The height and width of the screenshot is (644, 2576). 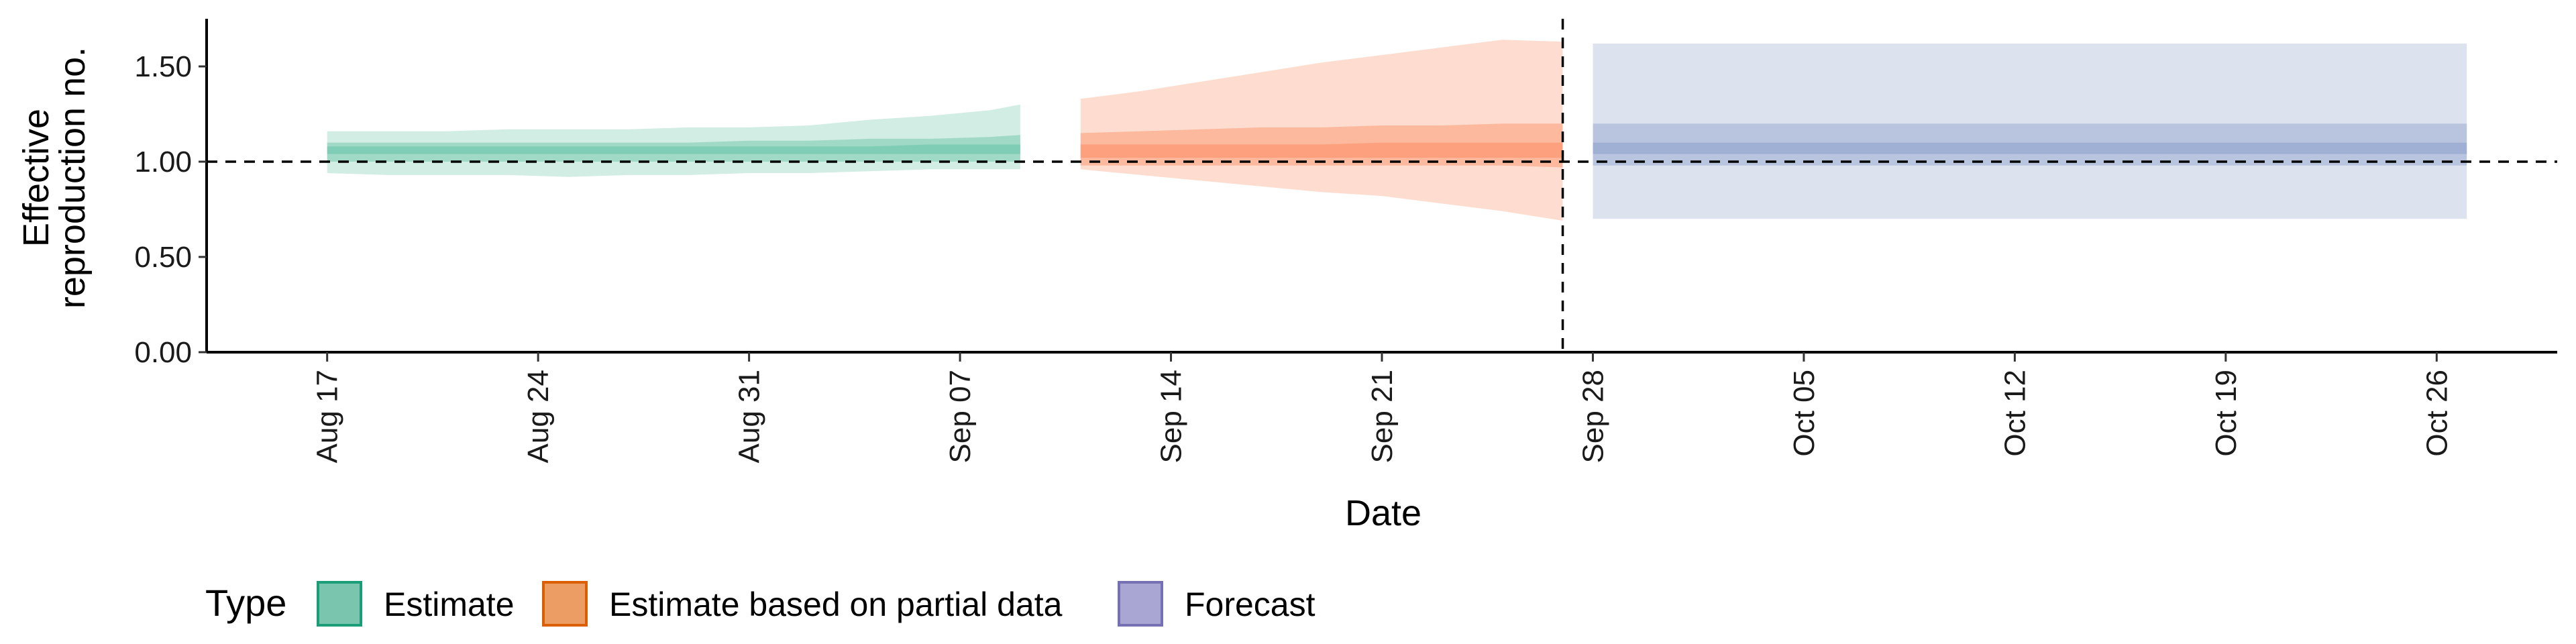 What do you see at coordinates (538, 416) in the screenshot?
I see `x-tick-label: Aug 24` at bounding box center [538, 416].